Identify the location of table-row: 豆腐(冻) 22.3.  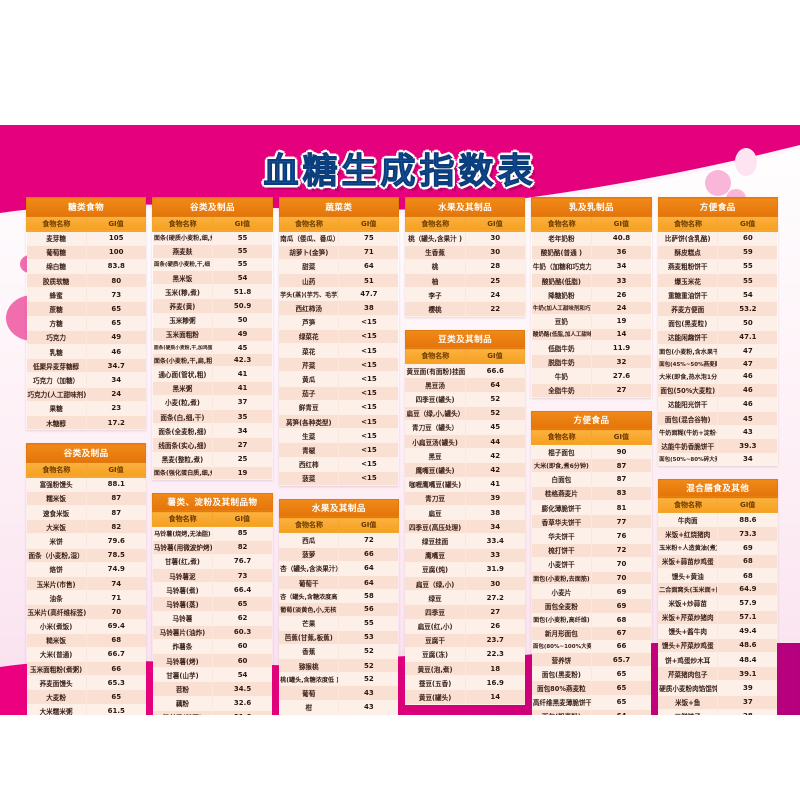
(465, 655).